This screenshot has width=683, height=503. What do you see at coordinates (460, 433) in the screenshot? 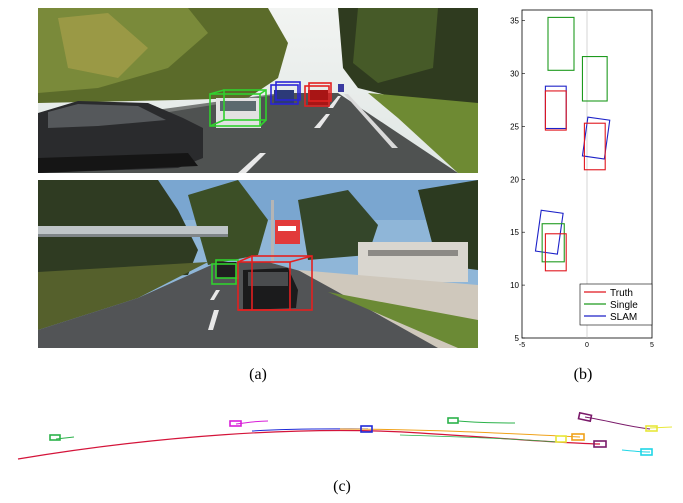
I see `trajectory-orange` at bounding box center [460, 433].